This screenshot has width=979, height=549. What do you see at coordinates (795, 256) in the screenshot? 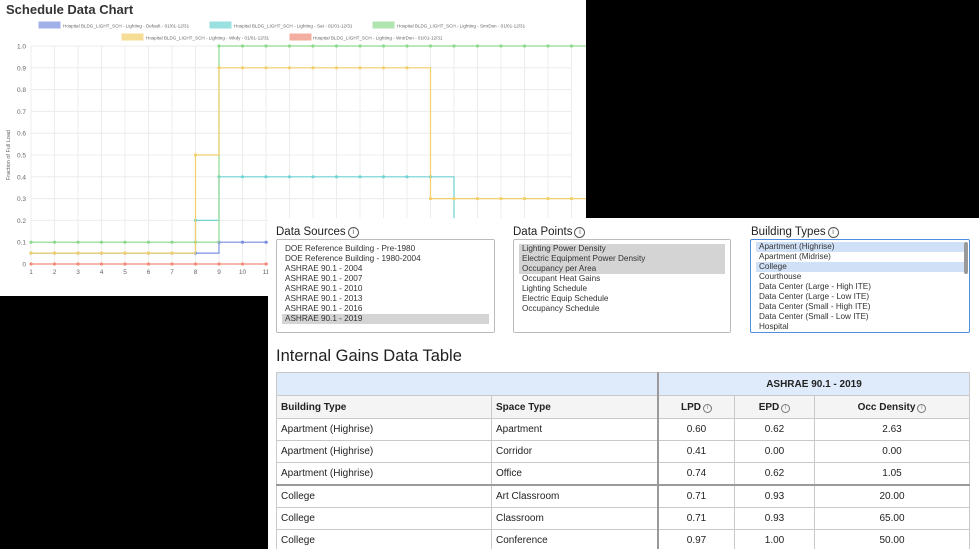
I see `select-option: Apartment (Midrise)` at bounding box center [795, 256].